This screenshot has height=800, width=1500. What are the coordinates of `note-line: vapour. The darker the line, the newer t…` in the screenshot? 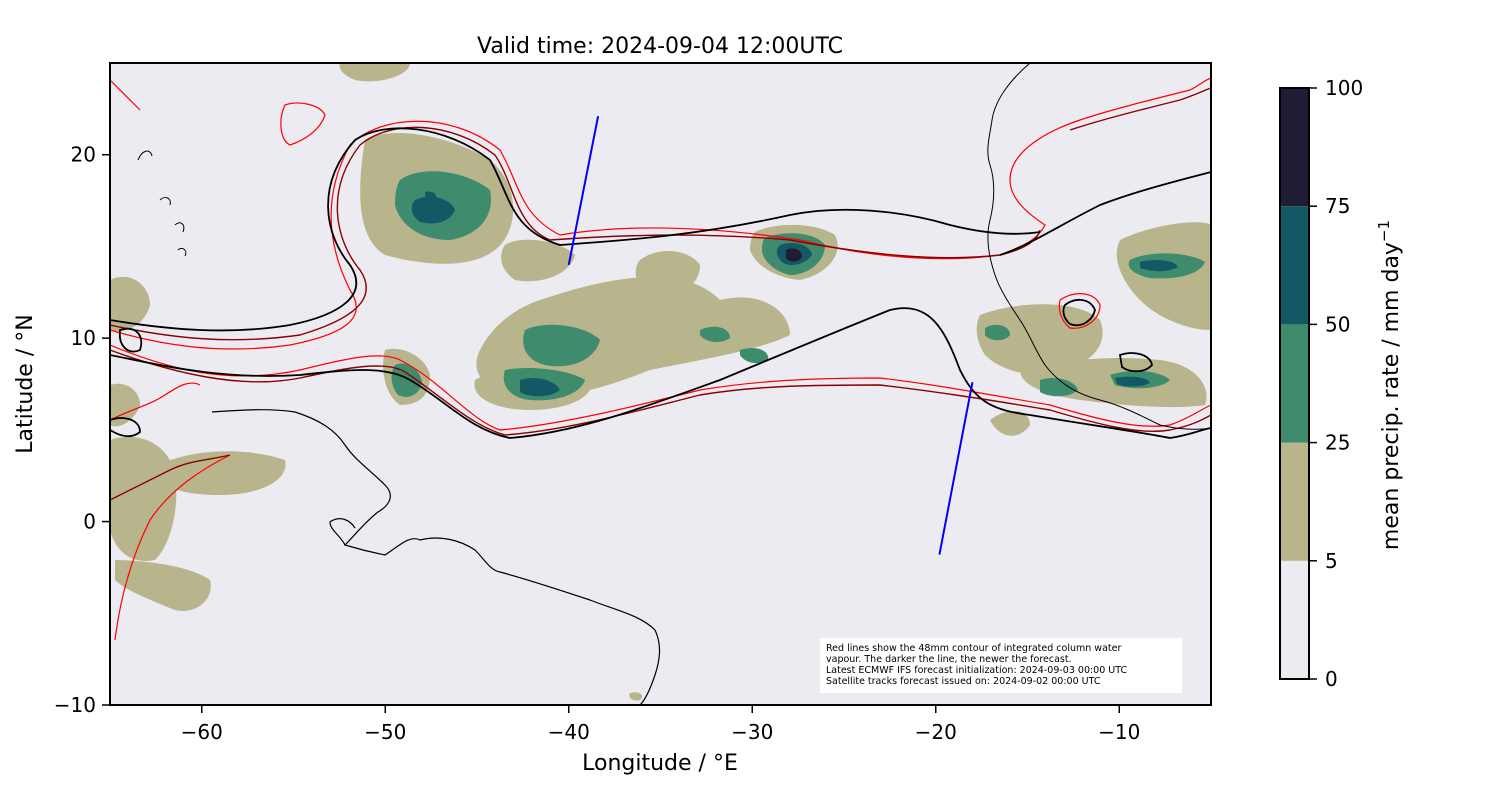 It's located at (949, 659).